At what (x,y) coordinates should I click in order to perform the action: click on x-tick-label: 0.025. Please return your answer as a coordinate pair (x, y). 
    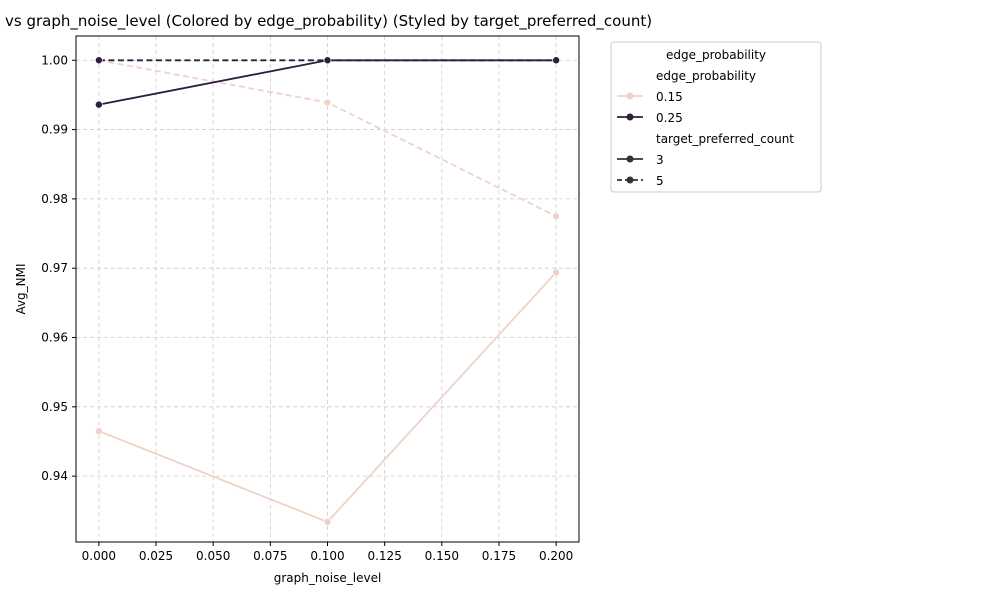
    Looking at the image, I should click on (156, 556).